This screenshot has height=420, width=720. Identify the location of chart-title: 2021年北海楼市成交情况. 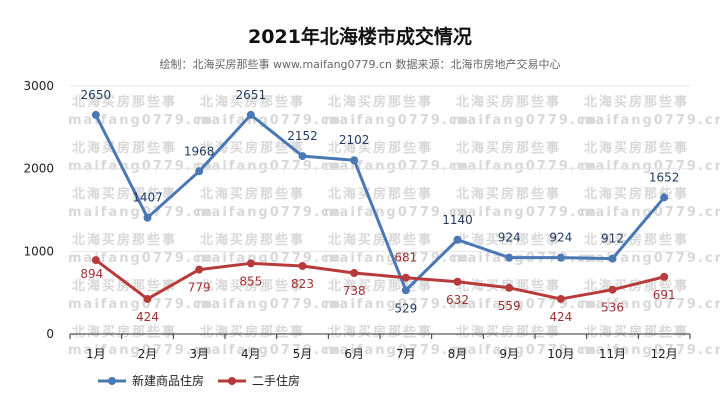
(360, 37).